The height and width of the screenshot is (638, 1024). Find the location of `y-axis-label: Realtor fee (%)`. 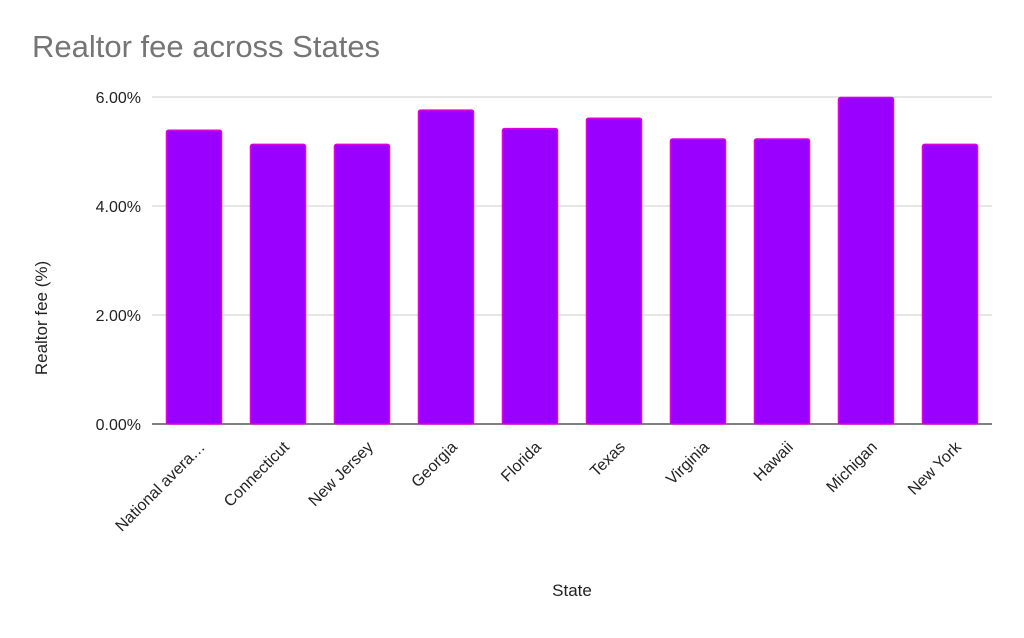

y-axis-label: Realtor fee (%) is located at coordinates (41, 318).